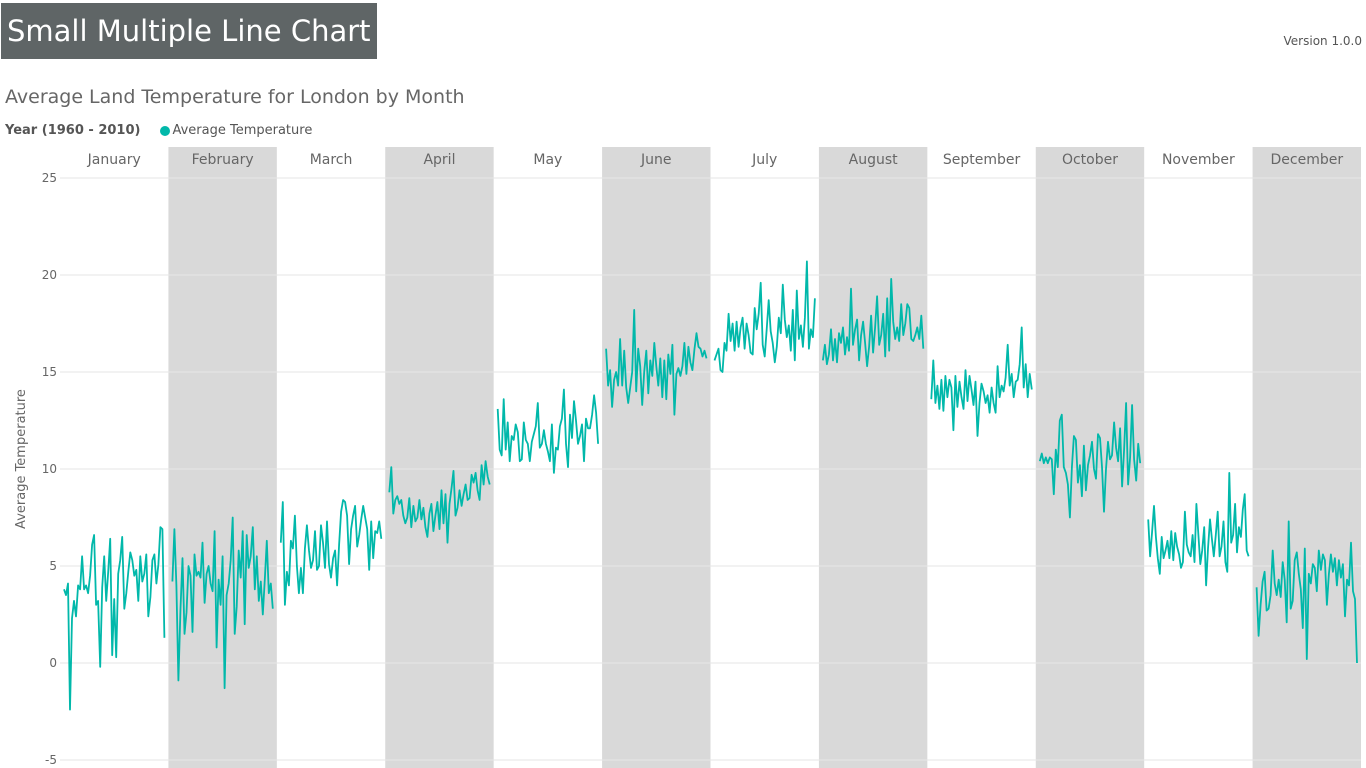  What do you see at coordinates (1198, 529) in the screenshot?
I see `series-line-november` at bounding box center [1198, 529].